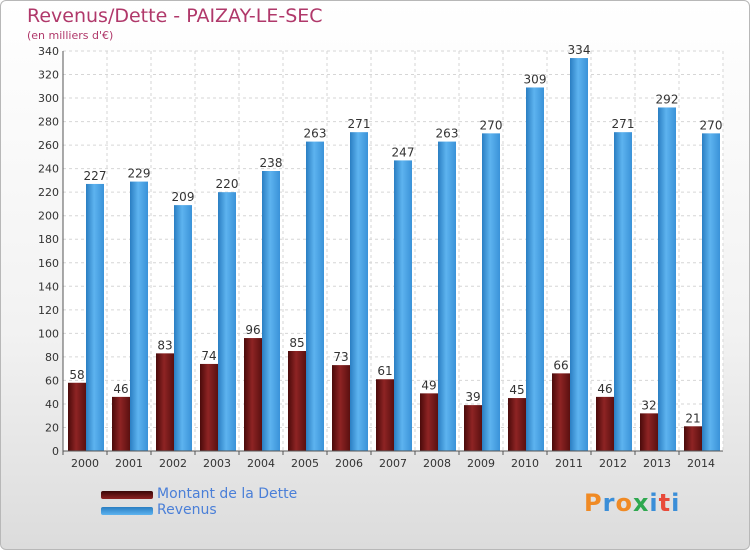 This screenshot has width=750, height=550. Describe the element at coordinates (579, 50) in the screenshot. I see `data-label: 334` at that location.